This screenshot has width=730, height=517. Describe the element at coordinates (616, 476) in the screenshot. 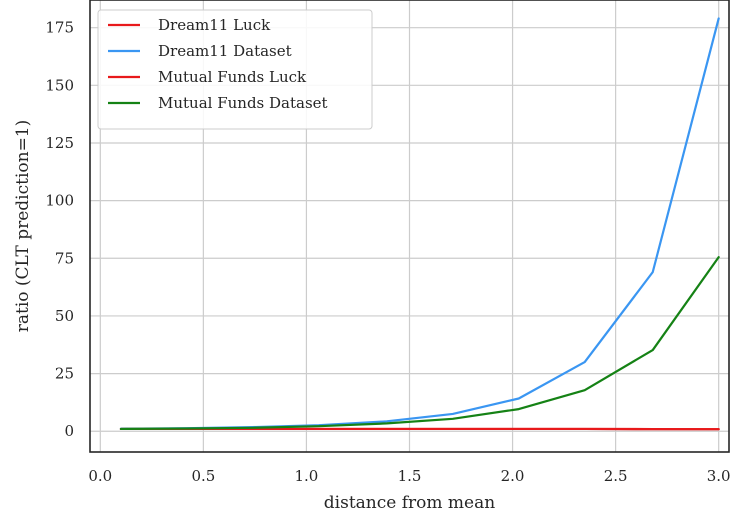

I see `x-tick-label: 2.5` at that location.